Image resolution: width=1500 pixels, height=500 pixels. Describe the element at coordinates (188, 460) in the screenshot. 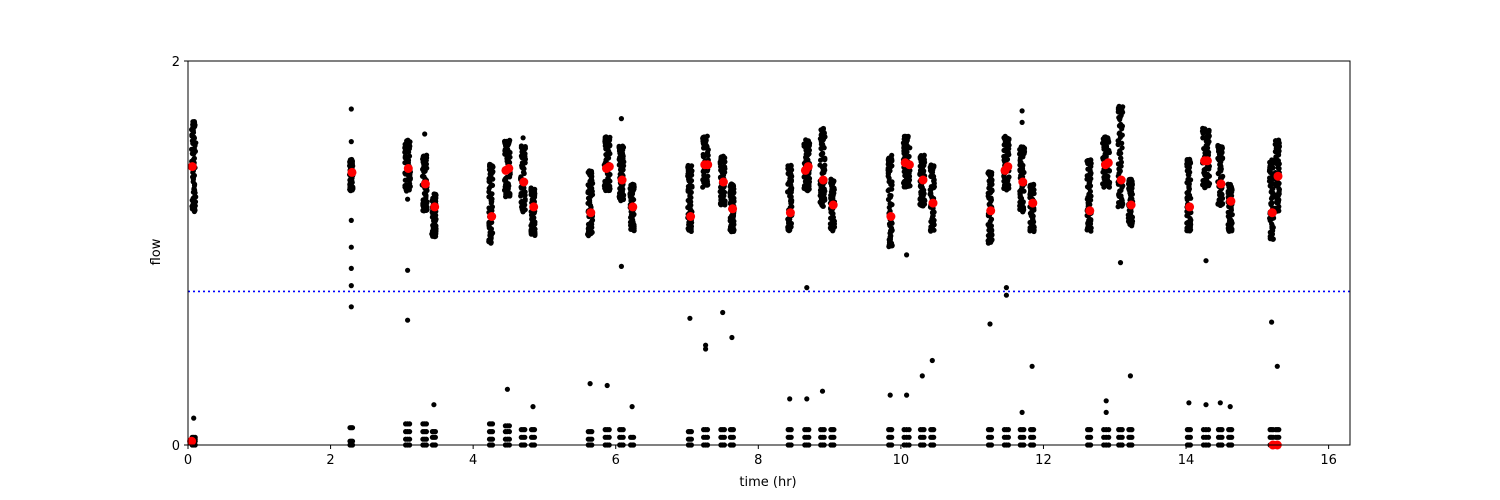

I see `x-tick-label: 0` at that location.